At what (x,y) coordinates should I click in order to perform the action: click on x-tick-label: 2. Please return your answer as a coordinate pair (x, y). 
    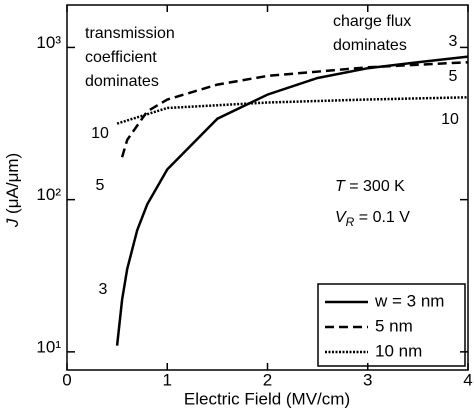
    Looking at the image, I should click on (267, 379).